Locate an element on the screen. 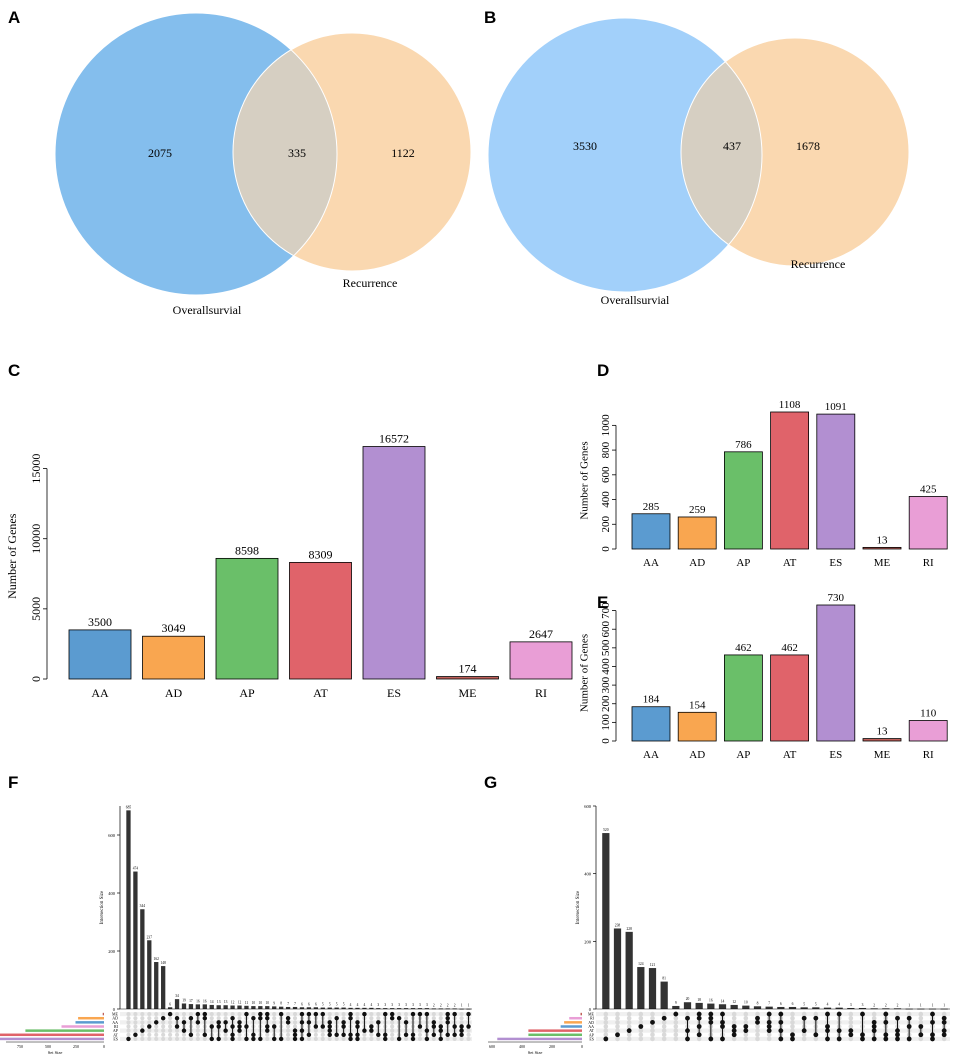 The image size is (957, 1055). intersection-bar-value: 4 is located at coordinates (351, 1005).